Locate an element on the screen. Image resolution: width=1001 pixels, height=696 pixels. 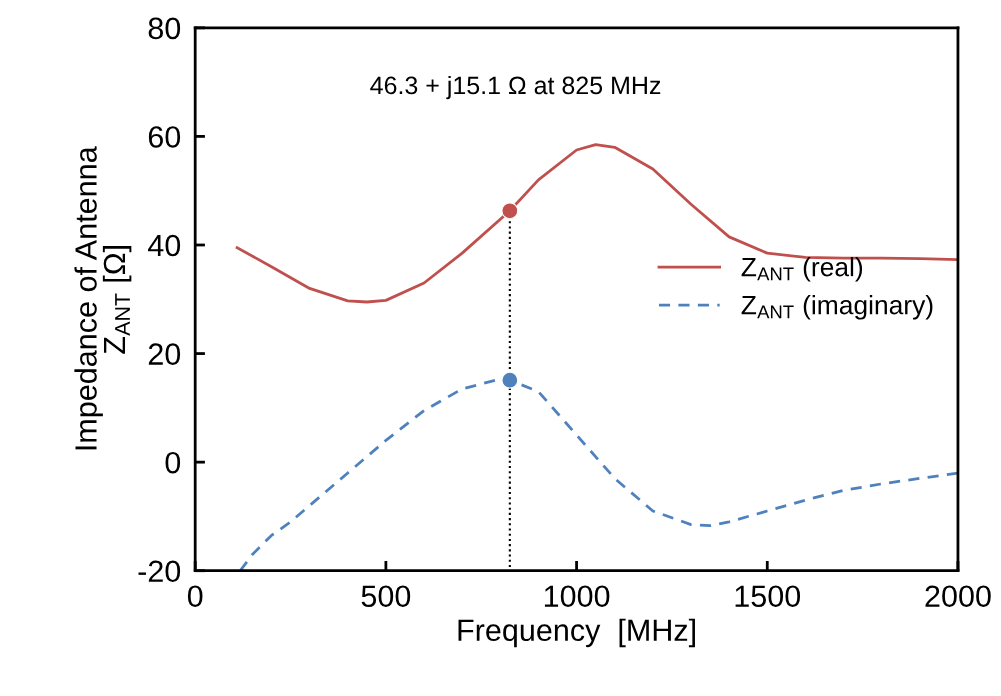
x-tick-label: 2000 is located at coordinates (958, 596).